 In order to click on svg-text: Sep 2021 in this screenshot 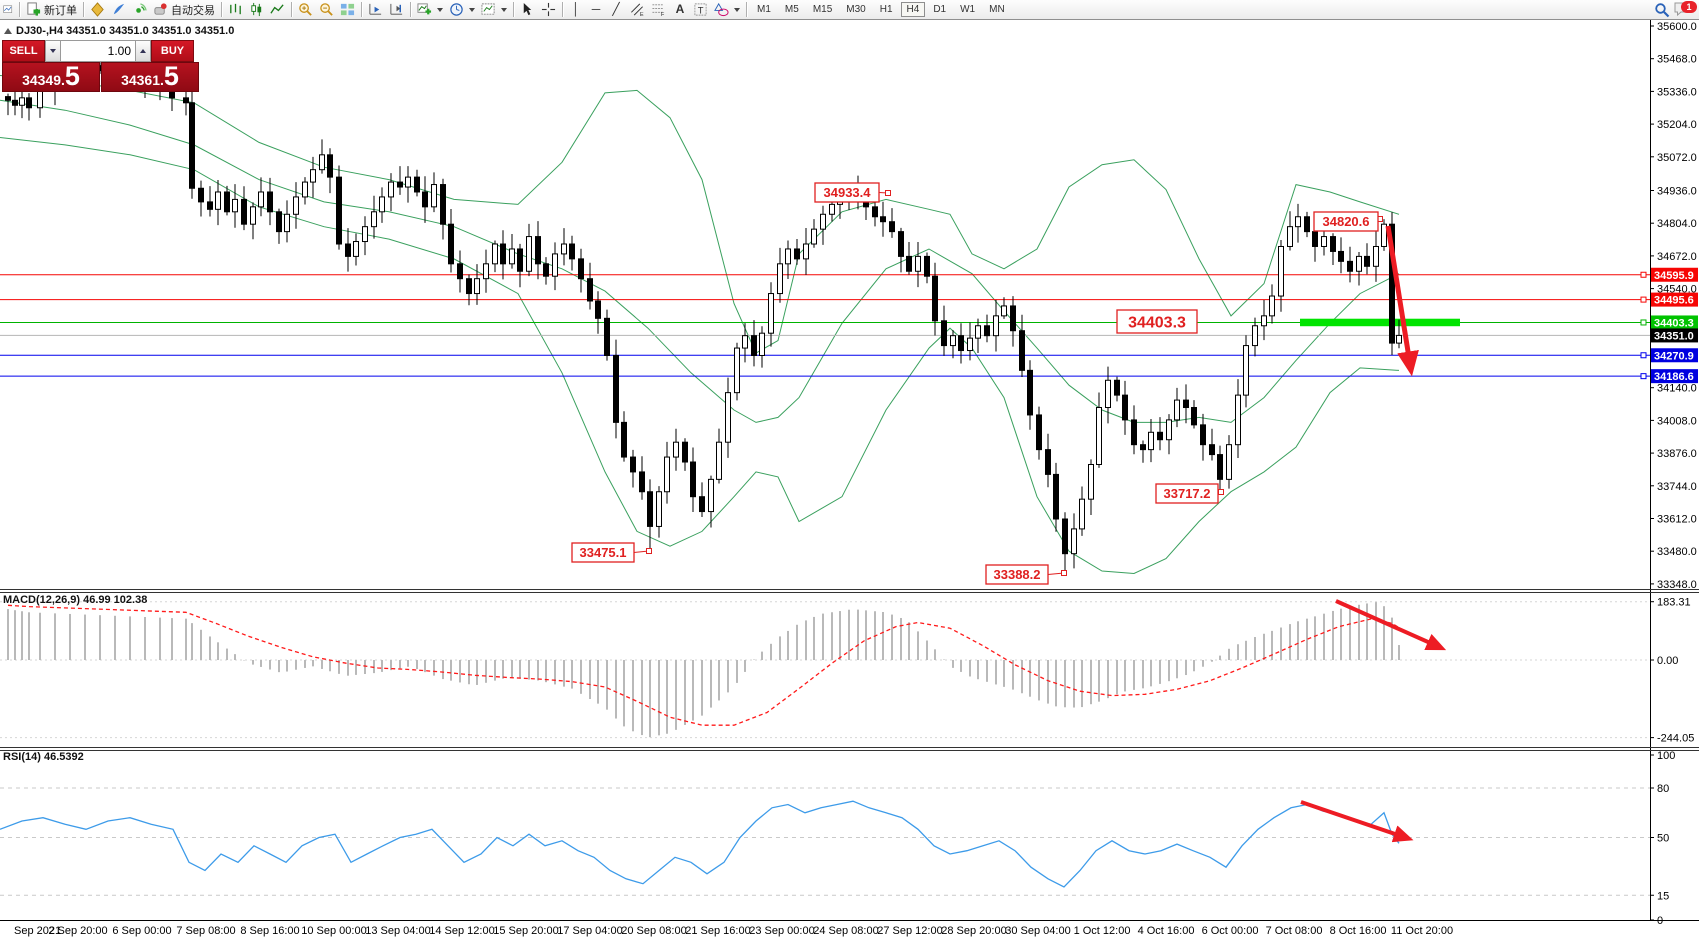, I will do `click(37, 931)`.